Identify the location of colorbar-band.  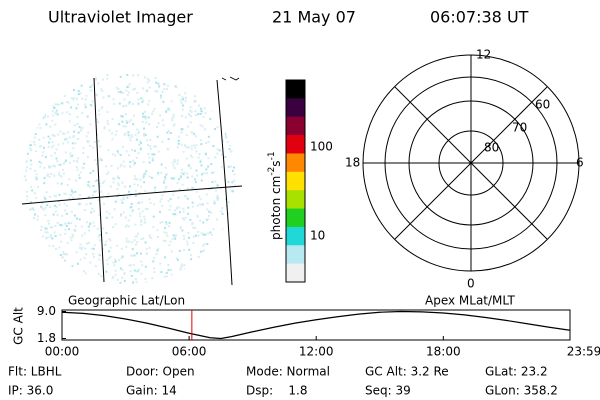
(295, 163).